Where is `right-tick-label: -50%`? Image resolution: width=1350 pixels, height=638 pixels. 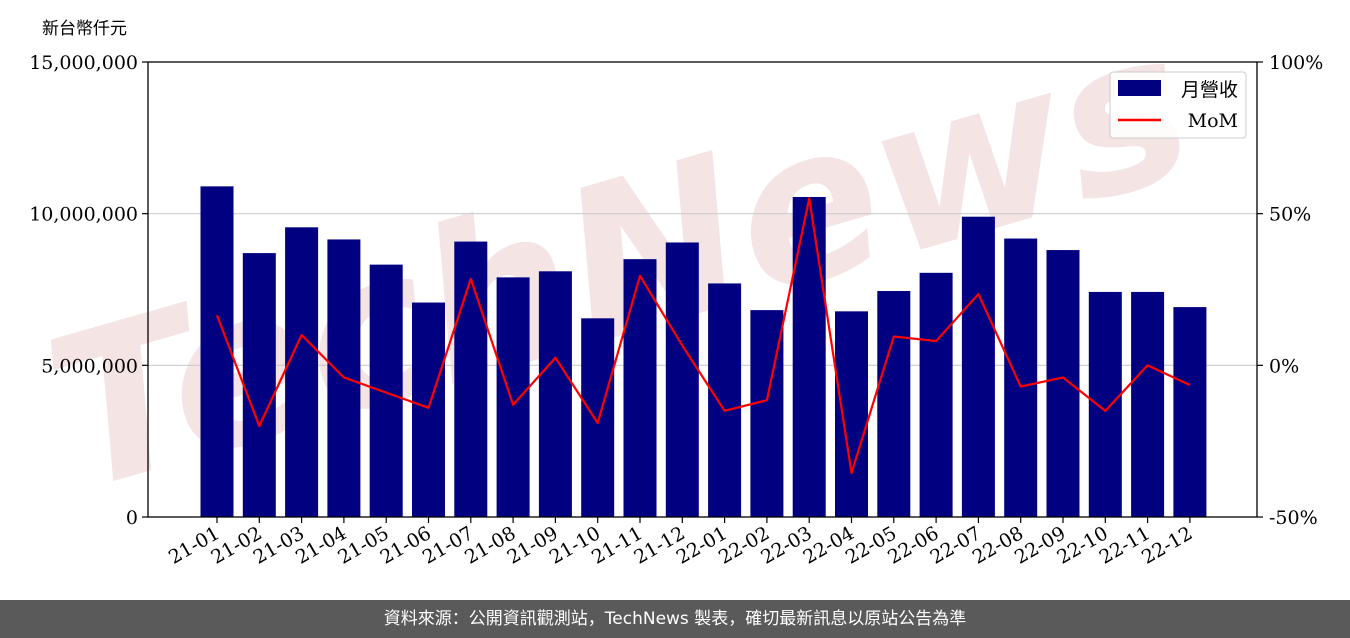 right-tick-label: -50% is located at coordinates (1293, 518).